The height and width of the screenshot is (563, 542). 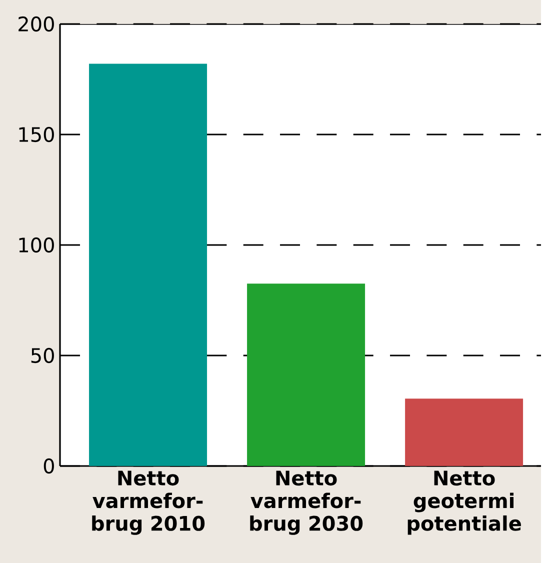 What do you see at coordinates (49, 466) in the screenshot?
I see `y-tick-label: 0` at bounding box center [49, 466].